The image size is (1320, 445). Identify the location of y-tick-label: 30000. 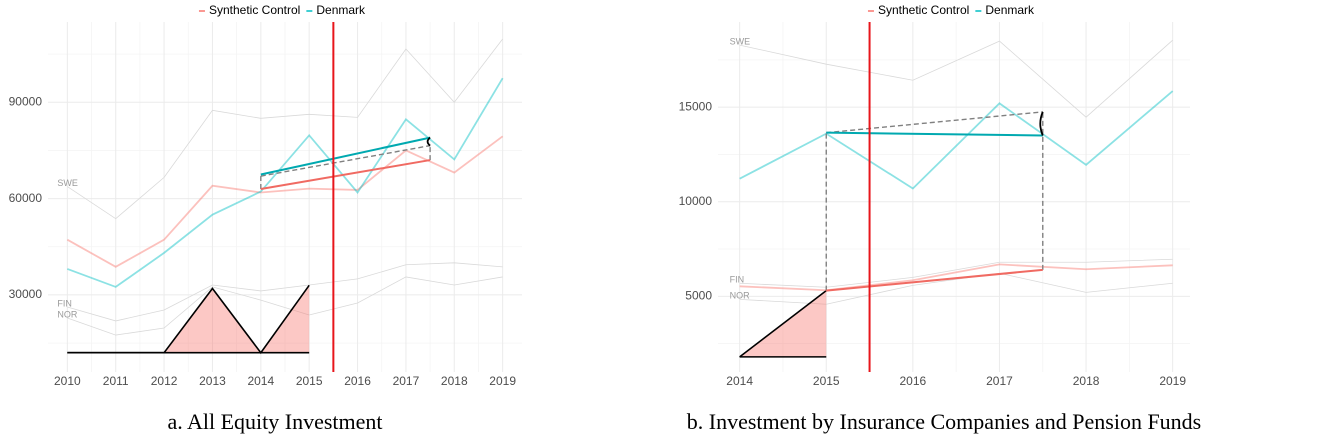
(26, 294).